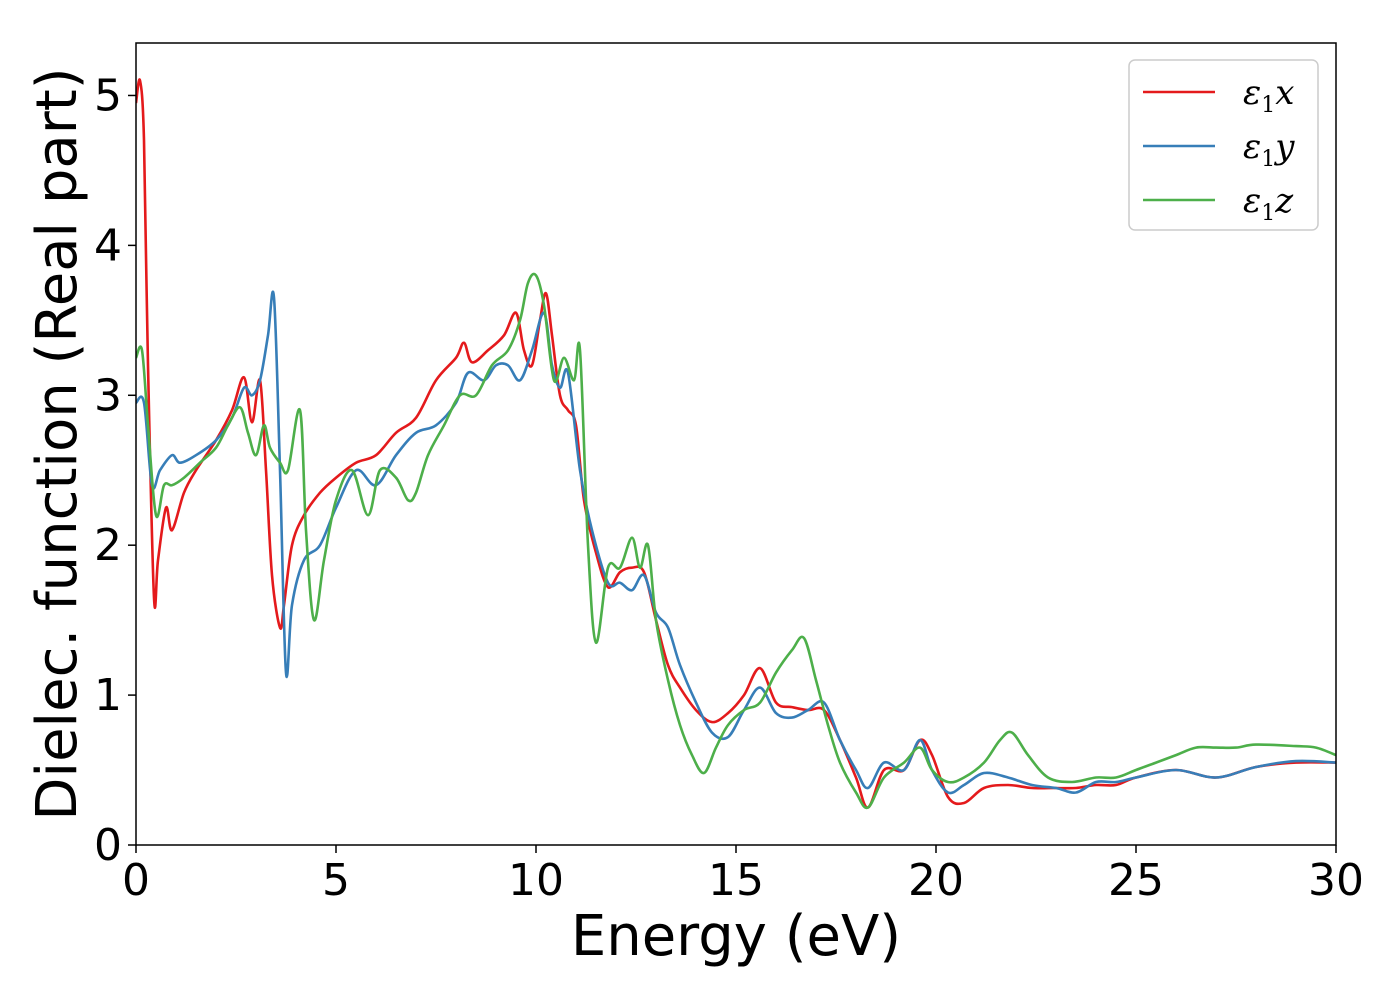 The image size is (1400, 1005). Describe the element at coordinates (108, 845) in the screenshot. I see `y-tick-label: 0` at that location.